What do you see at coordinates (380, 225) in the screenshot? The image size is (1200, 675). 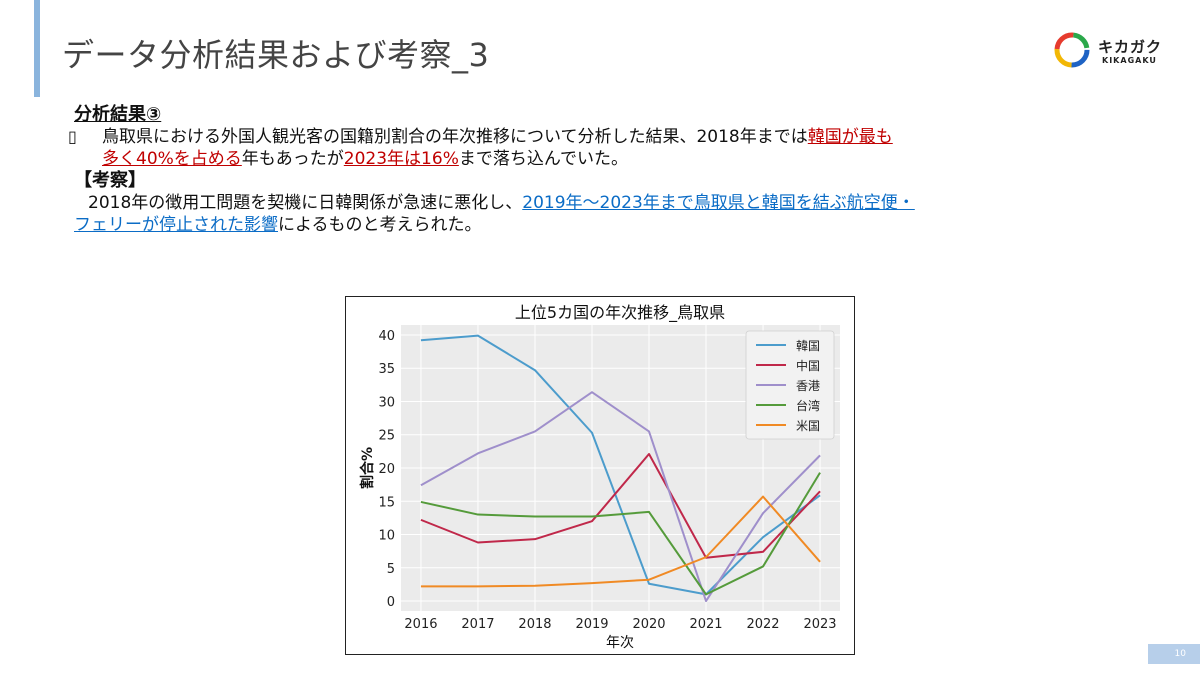 I see `consideration-text-2: によるものと考えられた。` at bounding box center [380, 225].